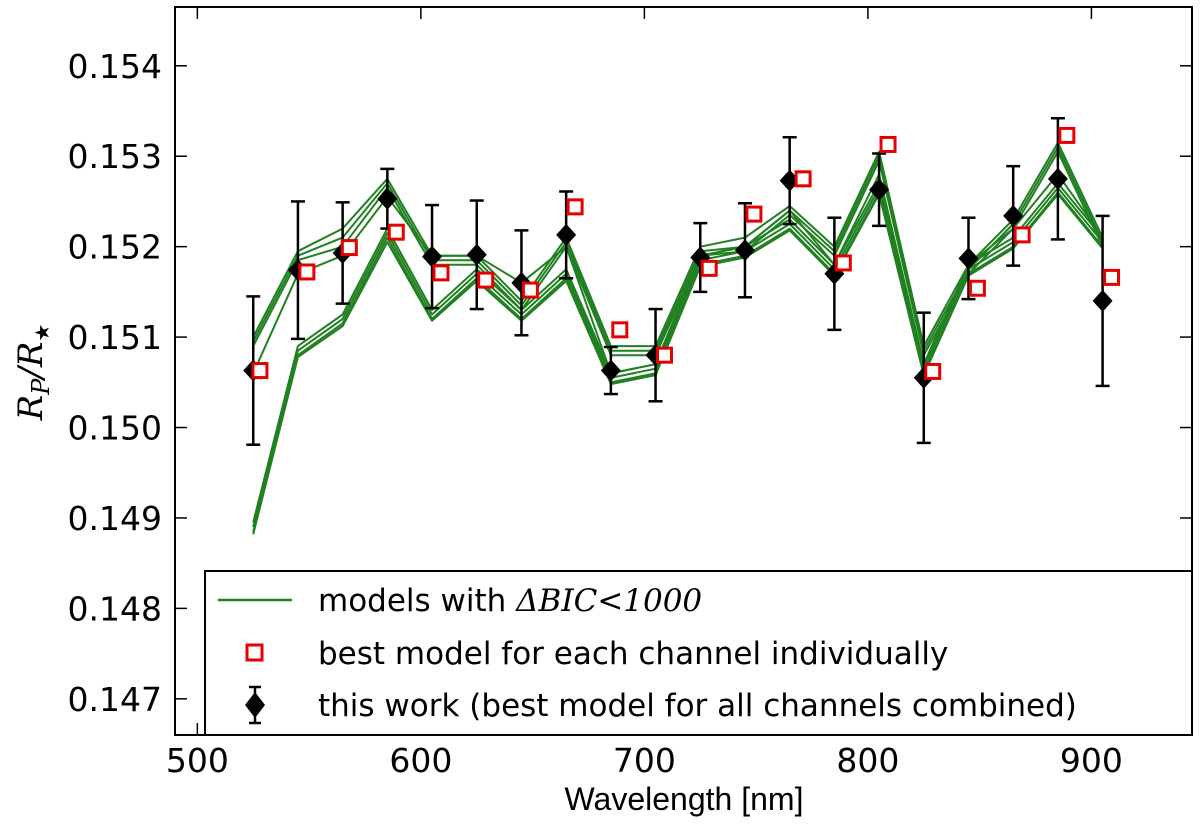 The image size is (1200, 824). Describe the element at coordinates (115, 518) in the screenshot. I see `y-tick-label-0.149: 0.149` at that location.